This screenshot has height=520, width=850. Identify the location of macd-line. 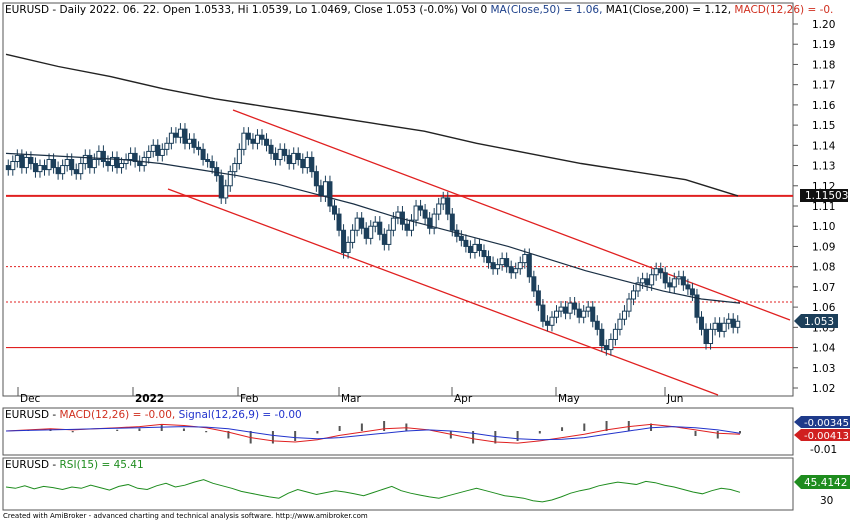
(373, 433).